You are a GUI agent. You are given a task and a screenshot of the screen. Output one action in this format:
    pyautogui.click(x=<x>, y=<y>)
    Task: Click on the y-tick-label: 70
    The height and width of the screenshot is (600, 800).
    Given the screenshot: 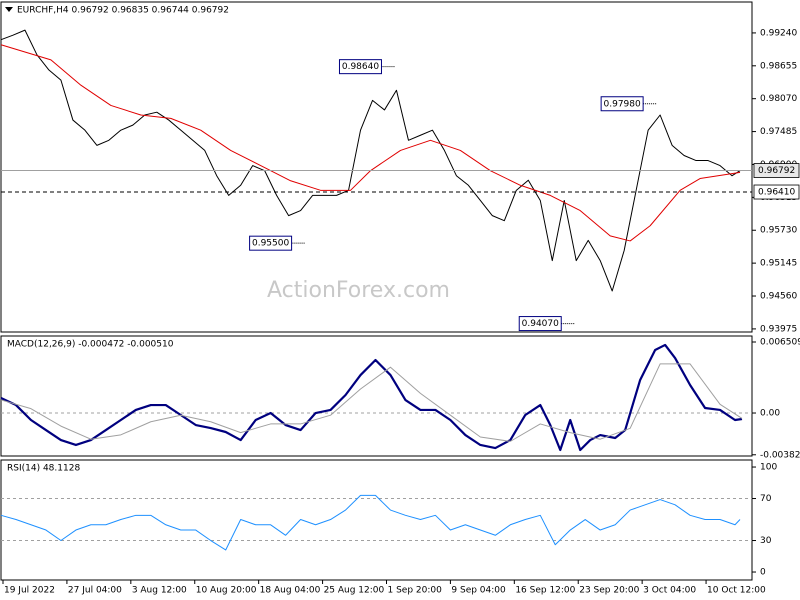 What is the action you would take?
    pyautogui.click(x=766, y=499)
    